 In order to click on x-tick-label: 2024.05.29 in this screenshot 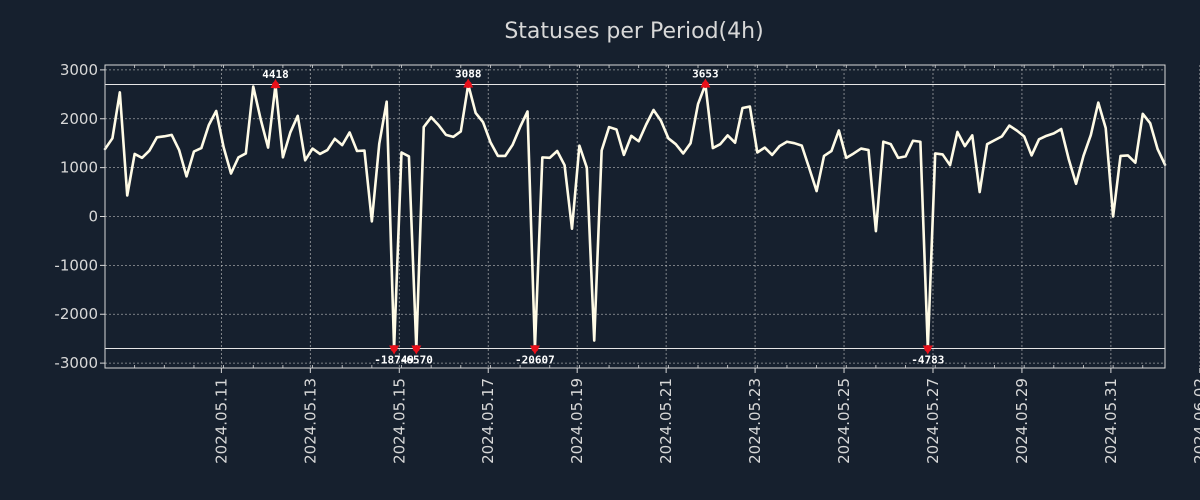, I will do `click(1022, 421)`.